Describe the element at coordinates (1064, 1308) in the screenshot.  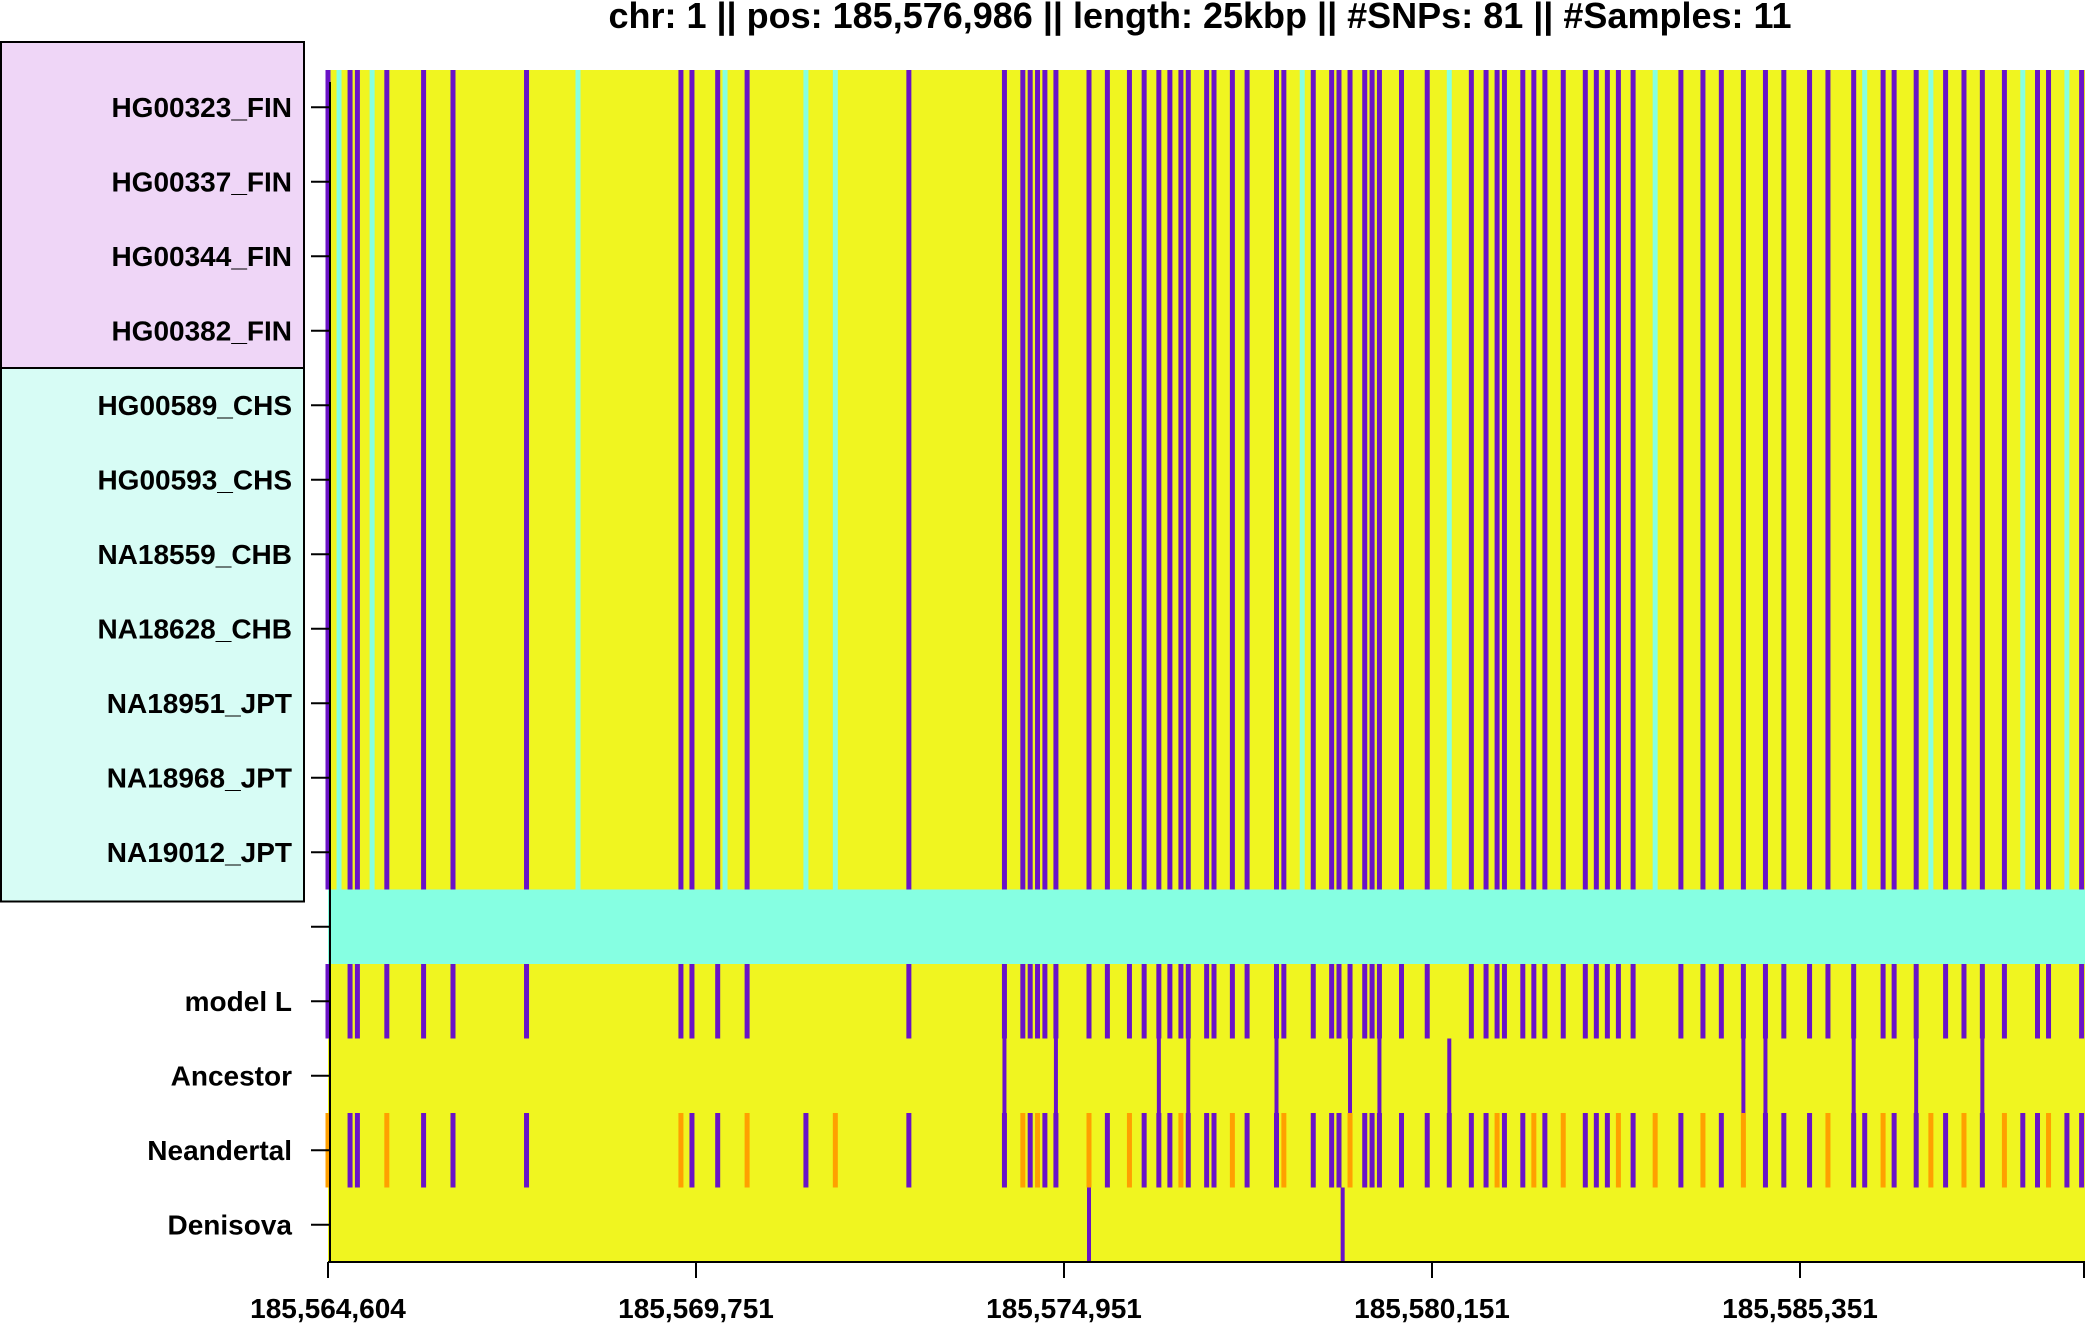
I see `x-tick-label: 185,574,951` at that location.